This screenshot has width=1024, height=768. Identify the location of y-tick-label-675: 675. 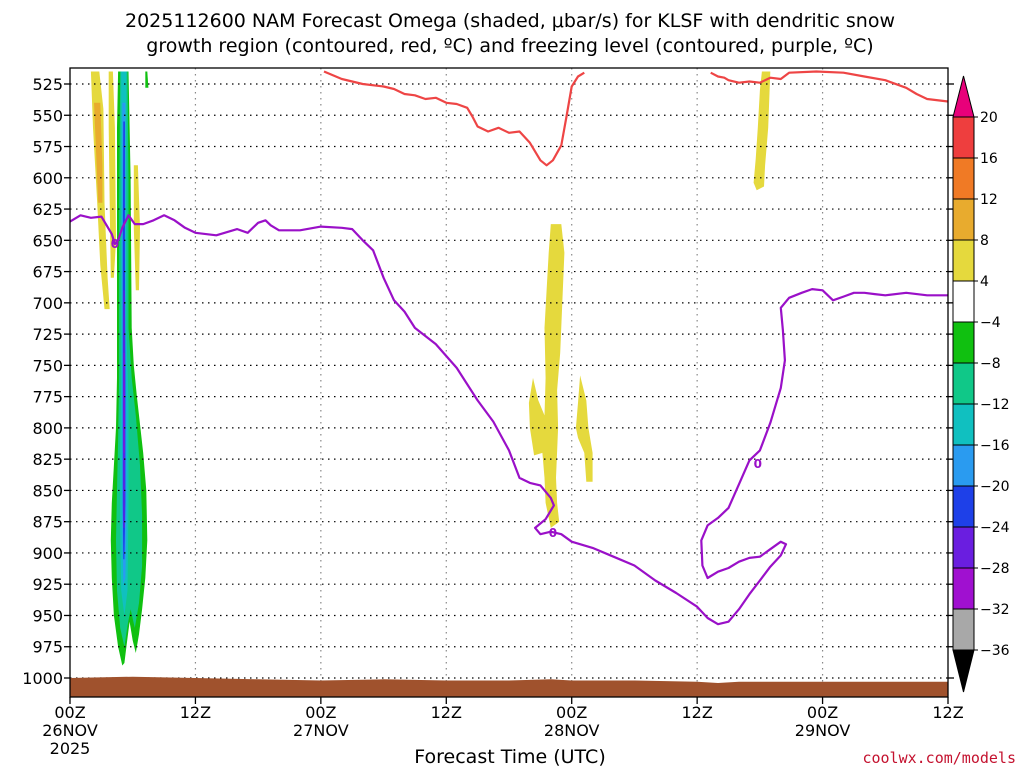
(47, 272).